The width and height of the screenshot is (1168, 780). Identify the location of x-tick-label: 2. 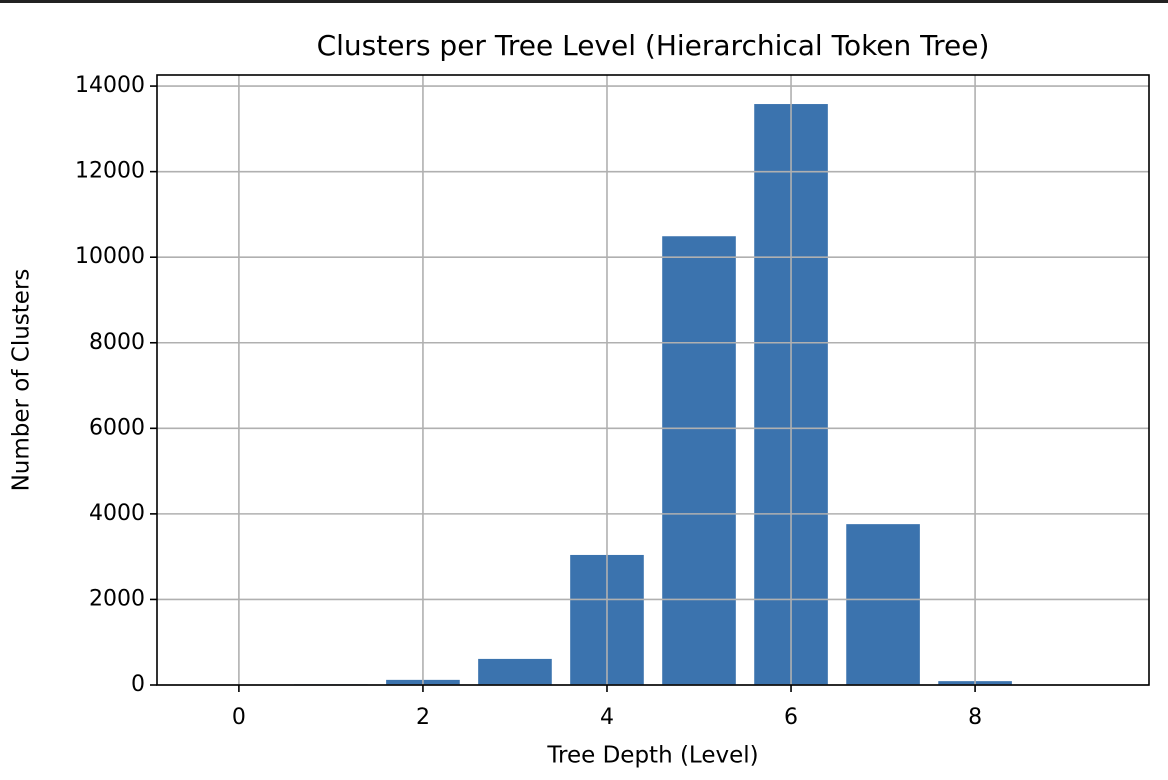
(423, 717).